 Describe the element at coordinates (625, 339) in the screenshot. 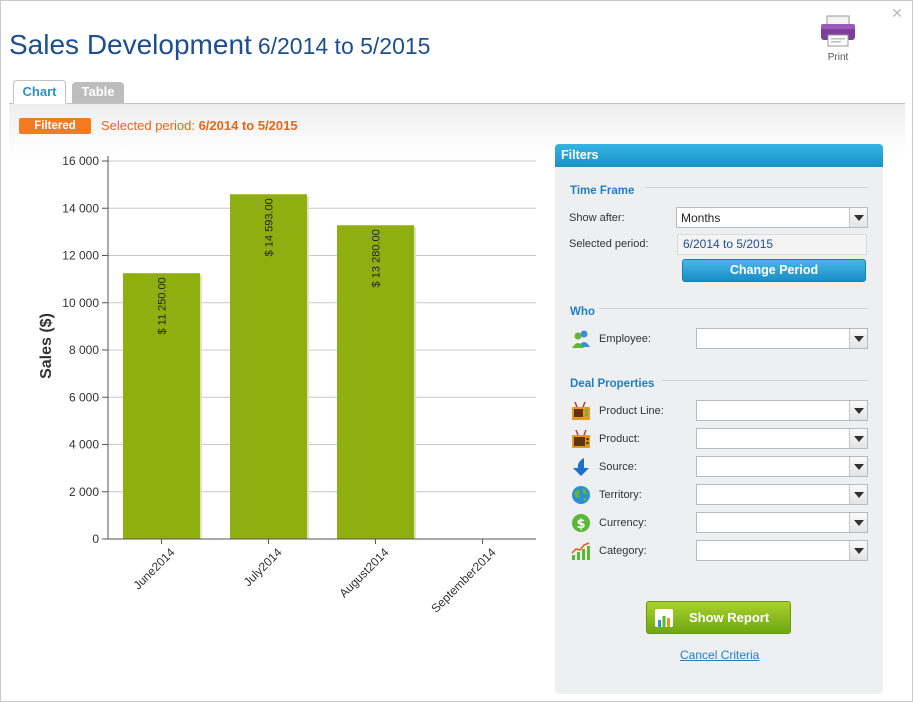

I see `employee-label: Employee:` at that location.